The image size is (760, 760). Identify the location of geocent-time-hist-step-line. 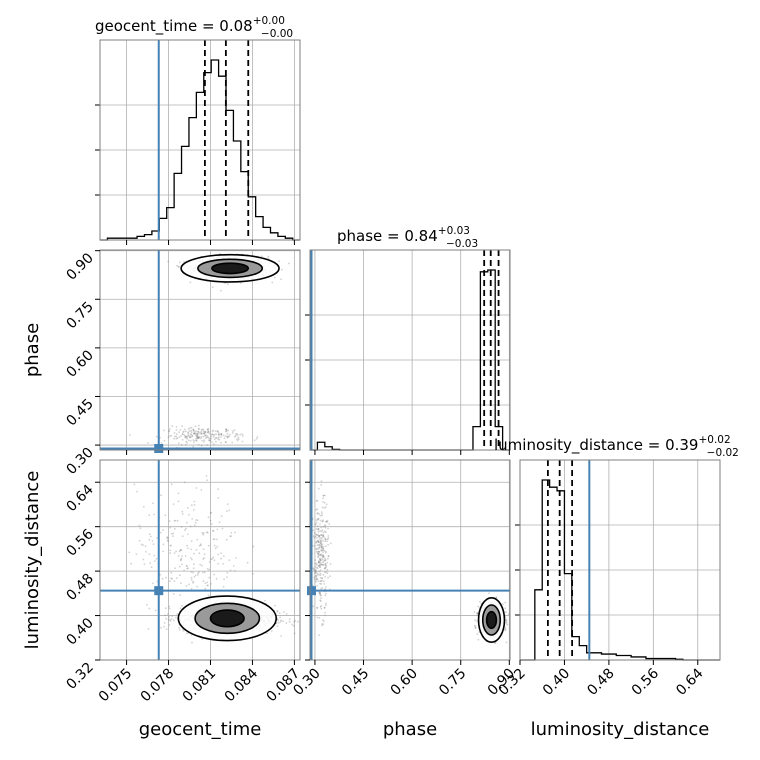
(200, 150).